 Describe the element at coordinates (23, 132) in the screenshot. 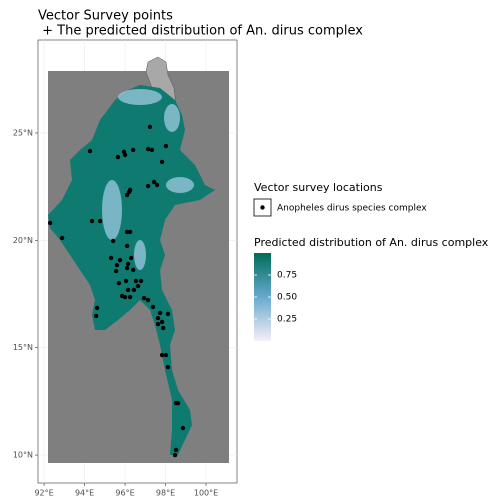

I see `y-tick-label: 25°N` at that location.